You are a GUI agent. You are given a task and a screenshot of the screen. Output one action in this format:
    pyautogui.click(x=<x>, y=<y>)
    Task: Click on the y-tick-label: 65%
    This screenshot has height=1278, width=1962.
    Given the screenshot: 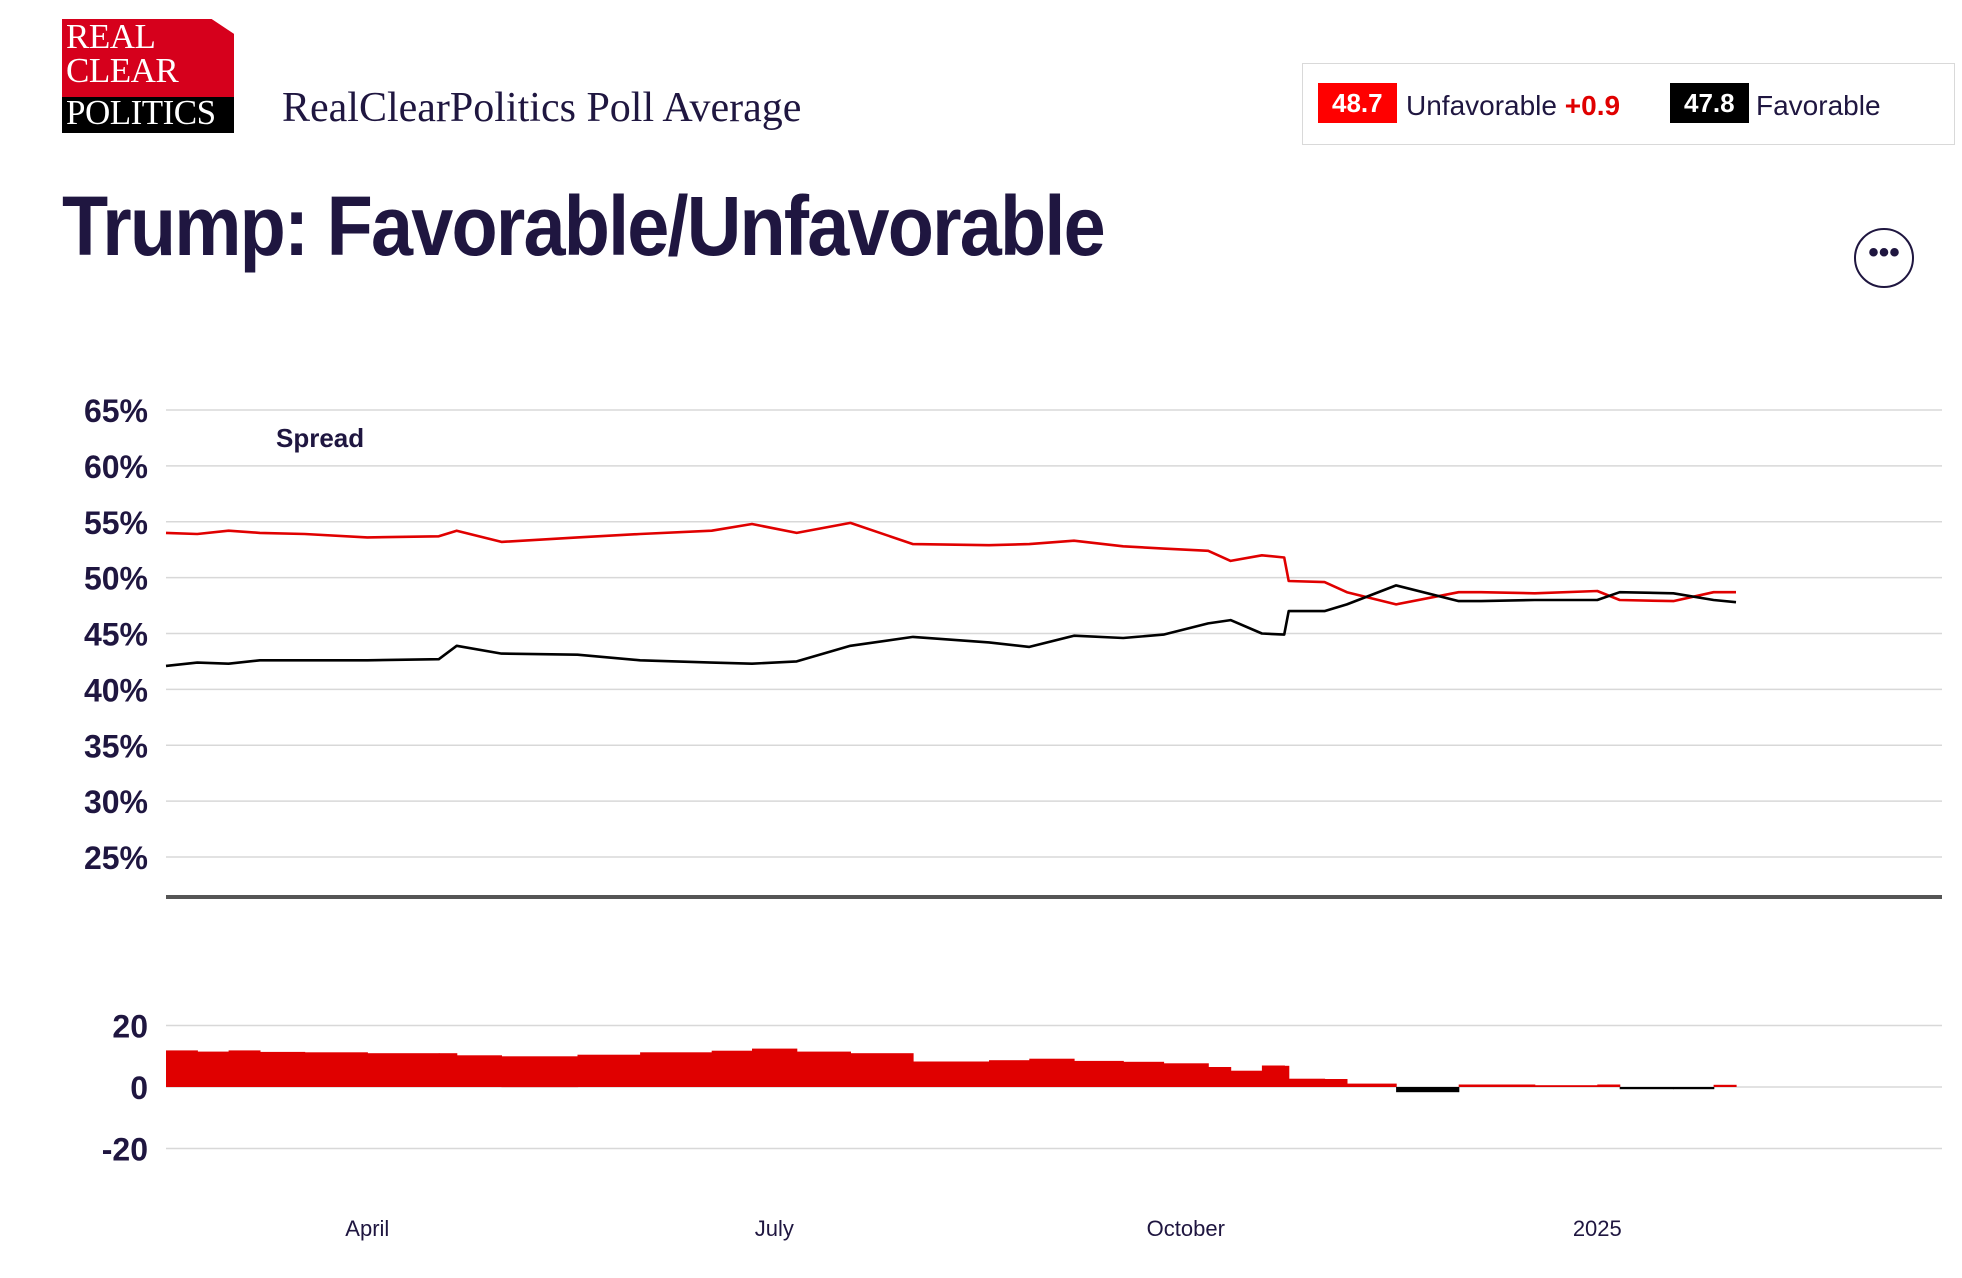 What is the action you would take?
    pyautogui.click(x=116, y=411)
    